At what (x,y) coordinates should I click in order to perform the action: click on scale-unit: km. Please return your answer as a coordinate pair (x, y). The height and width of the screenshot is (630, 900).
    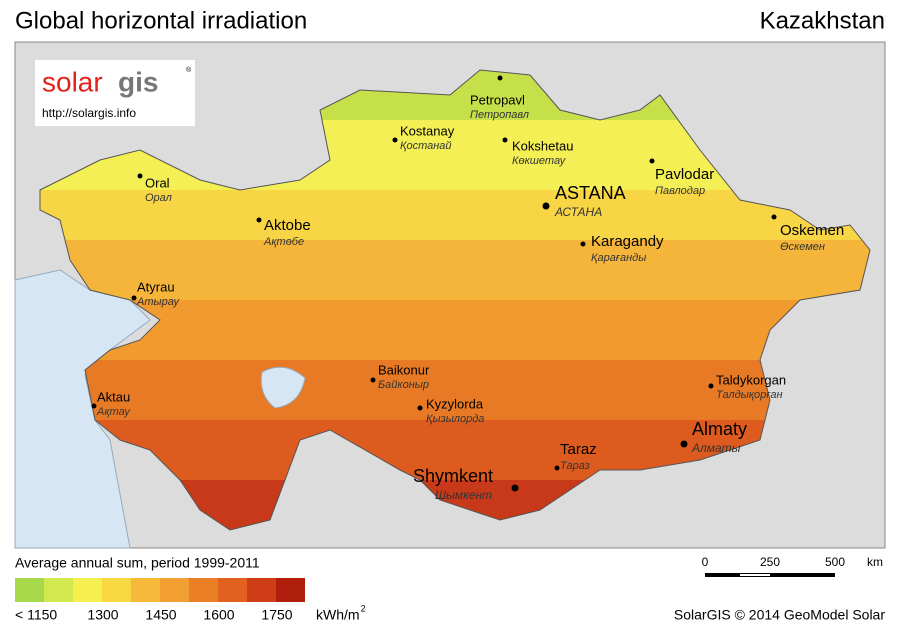
    Looking at the image, I should click on (875, 562).